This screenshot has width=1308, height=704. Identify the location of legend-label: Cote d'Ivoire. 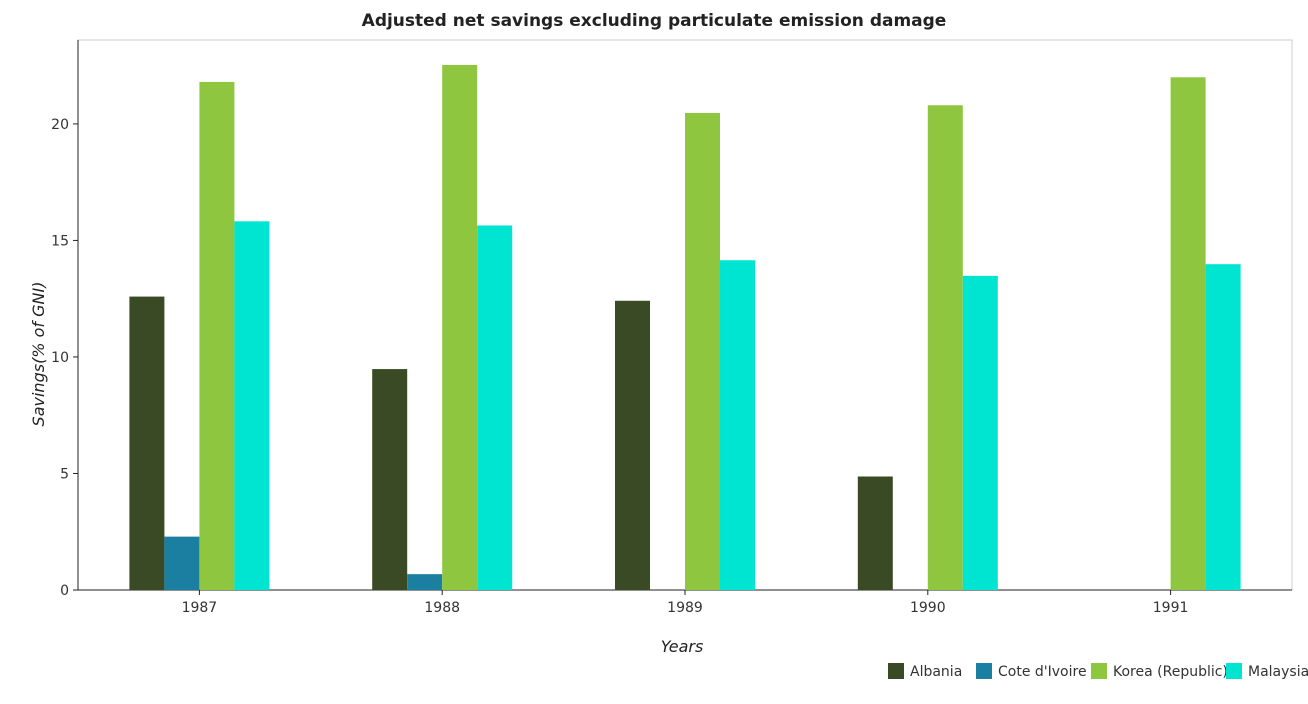
(1042, 672).